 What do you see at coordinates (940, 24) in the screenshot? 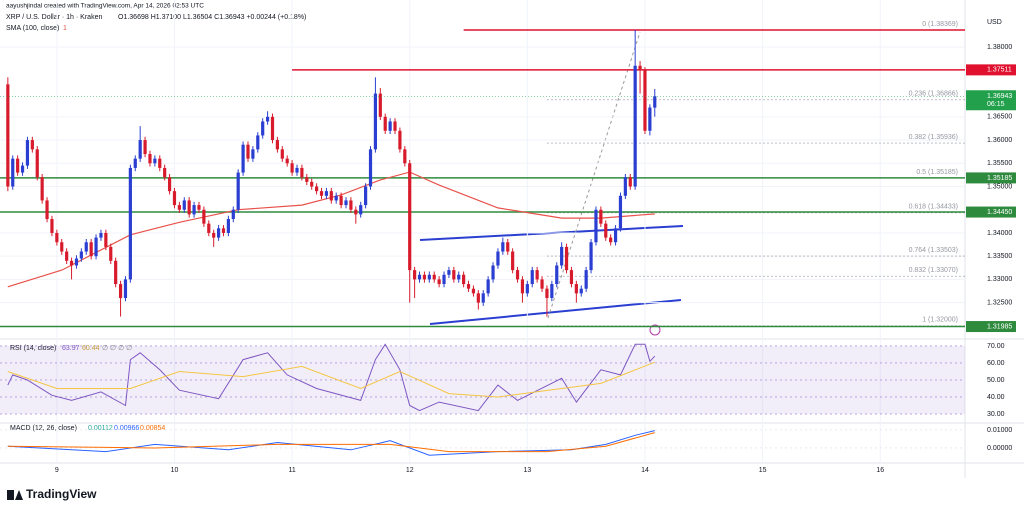
I see `fib-label: 0 (1.38369)` at bounding box center [940, 24].